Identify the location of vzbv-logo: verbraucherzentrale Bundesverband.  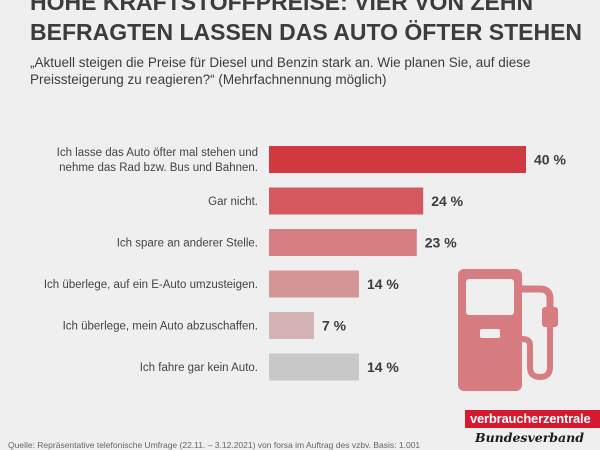
(532, 430).